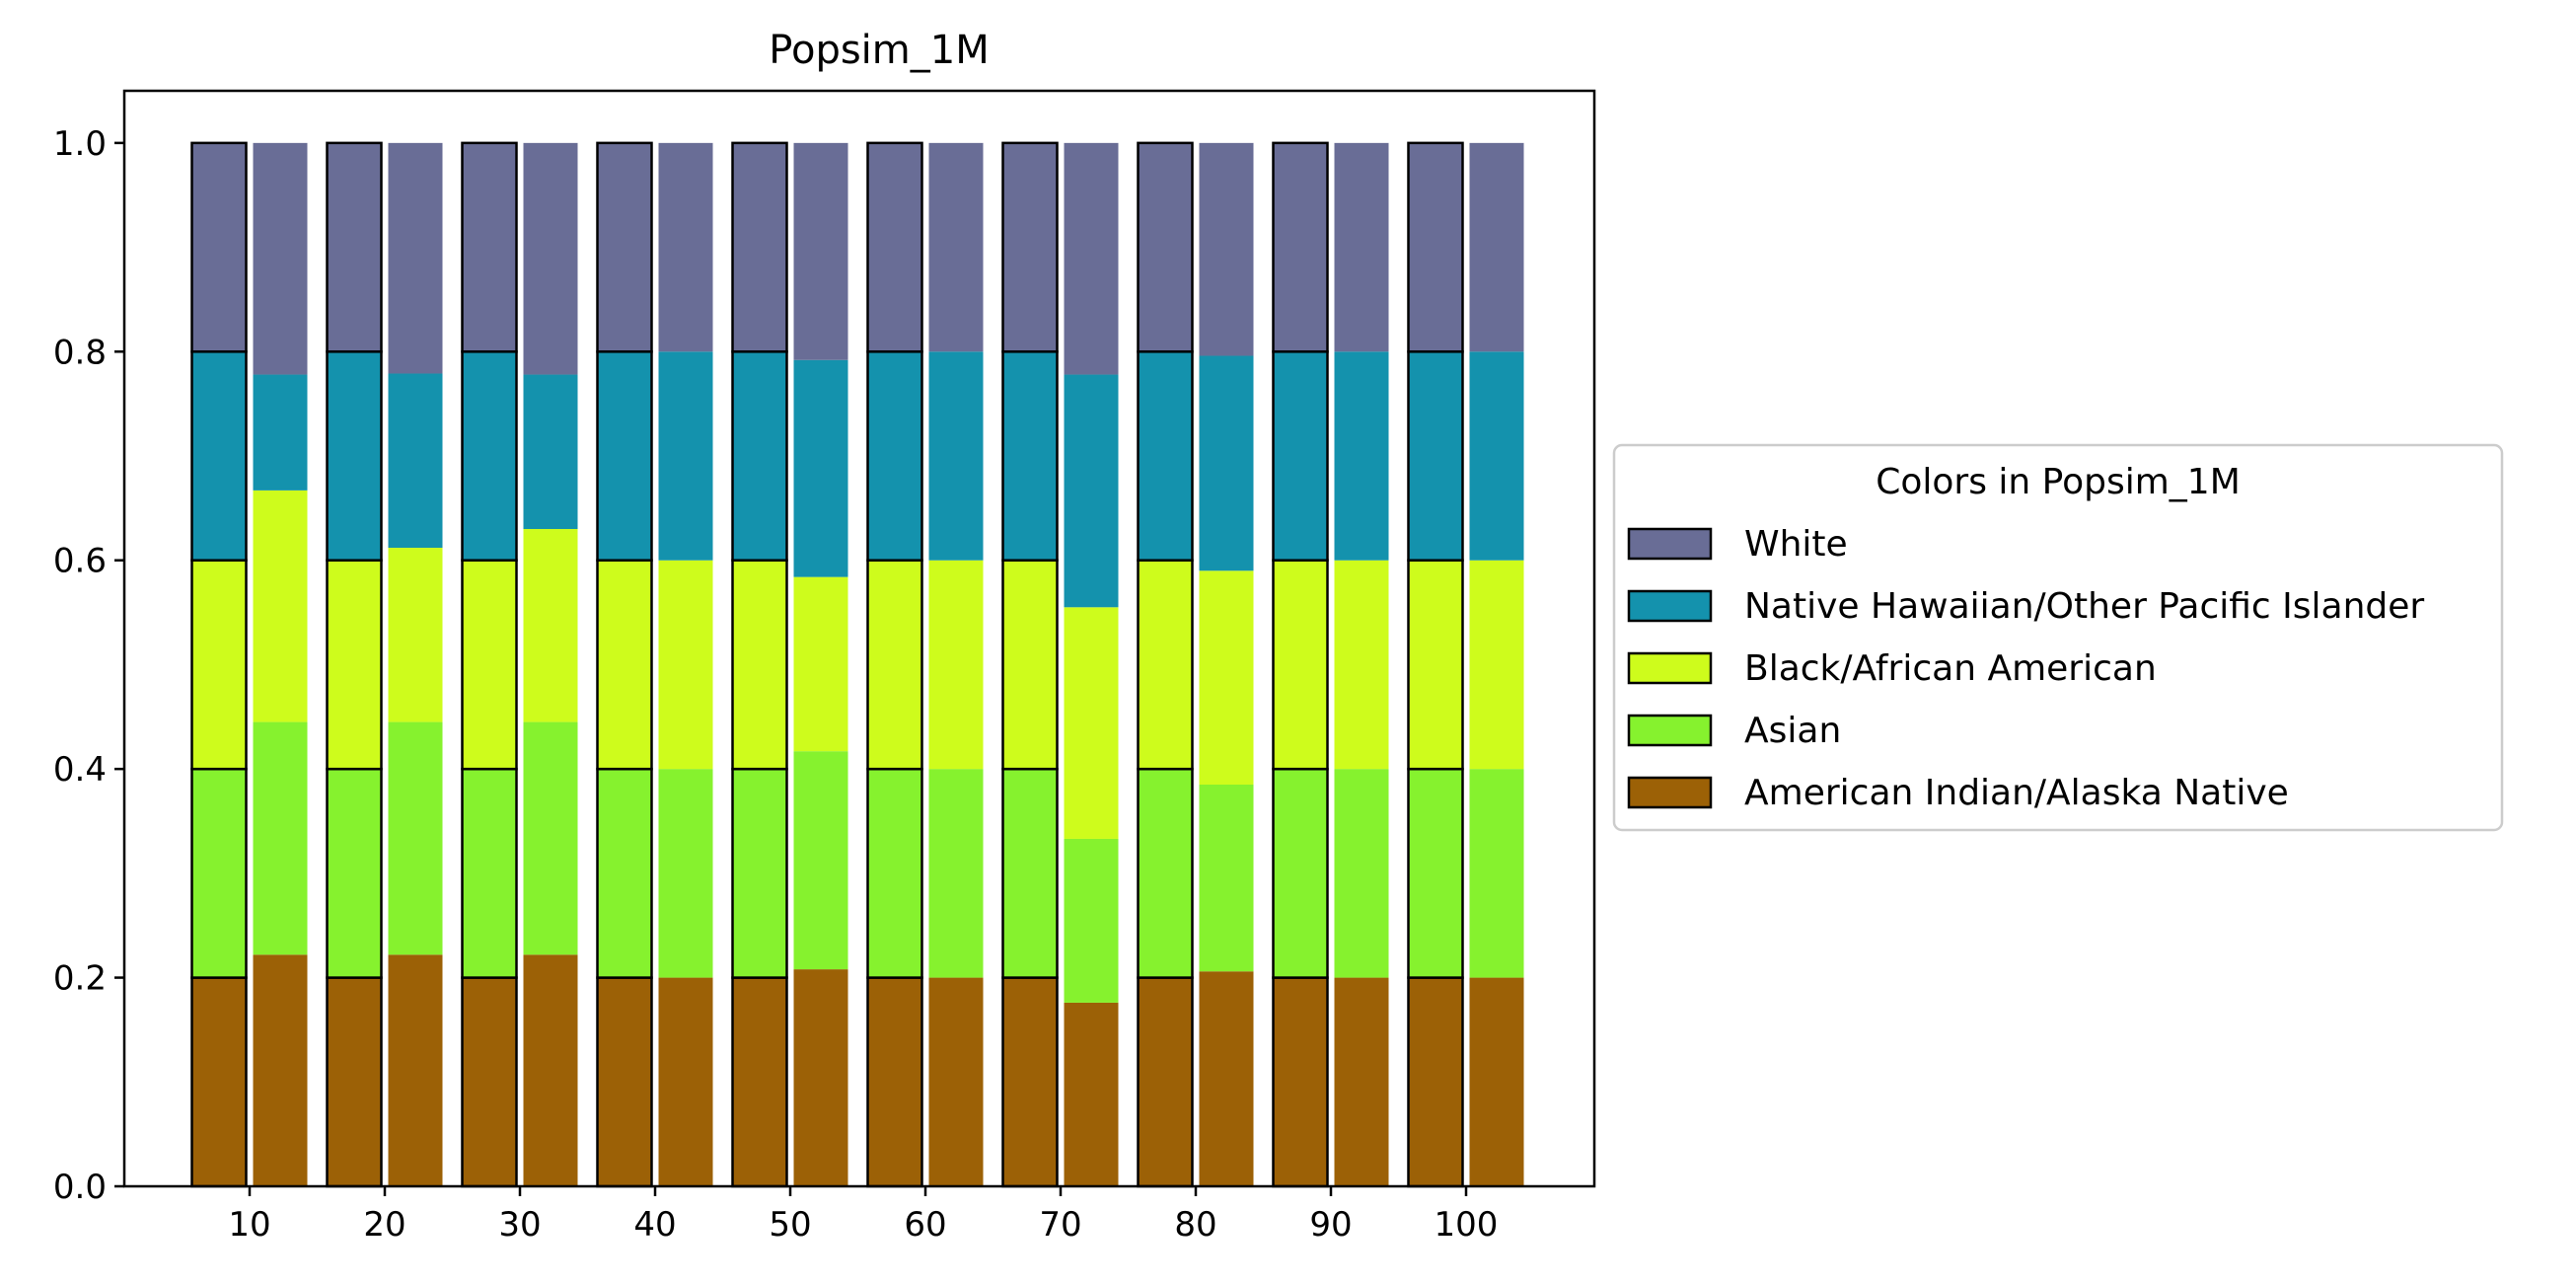 Image resolution: width=2576 pixels, height=1285 pixels. What do you see at coordinates (820, 468) in the screenshot?
I see `bar-filled-50-native-hawaiian-other-pacific-islander` at bounding box center [820, 468].